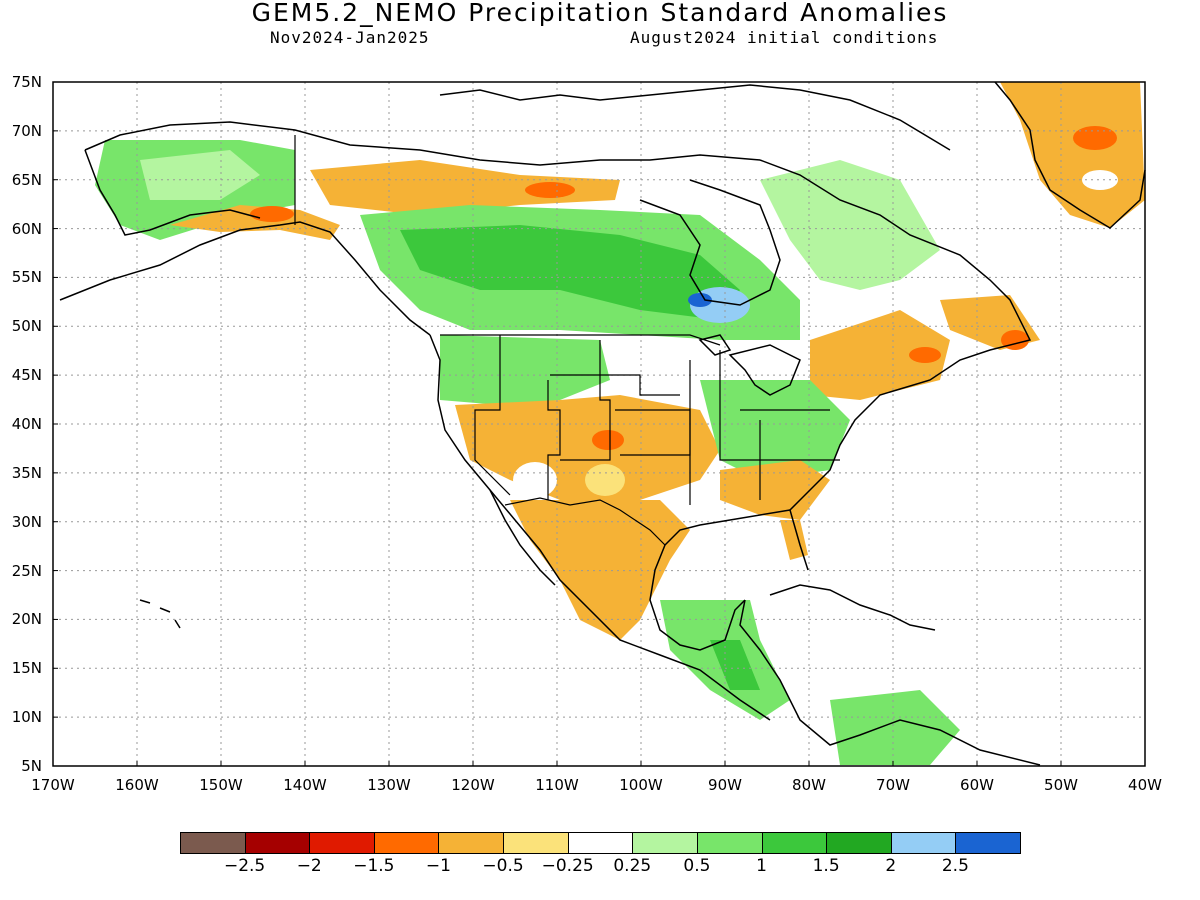  Describe the element at coordinates (26, 82) in the screenshot. I see `latitude-label: 75N` at that location.